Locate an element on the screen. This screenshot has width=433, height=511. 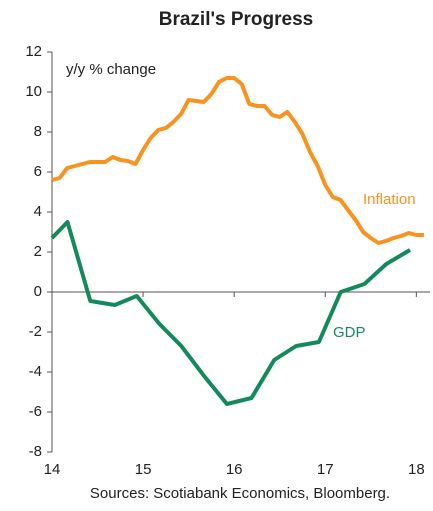
chart-title: Brazil's Progress is located at coordinates (236, 19).